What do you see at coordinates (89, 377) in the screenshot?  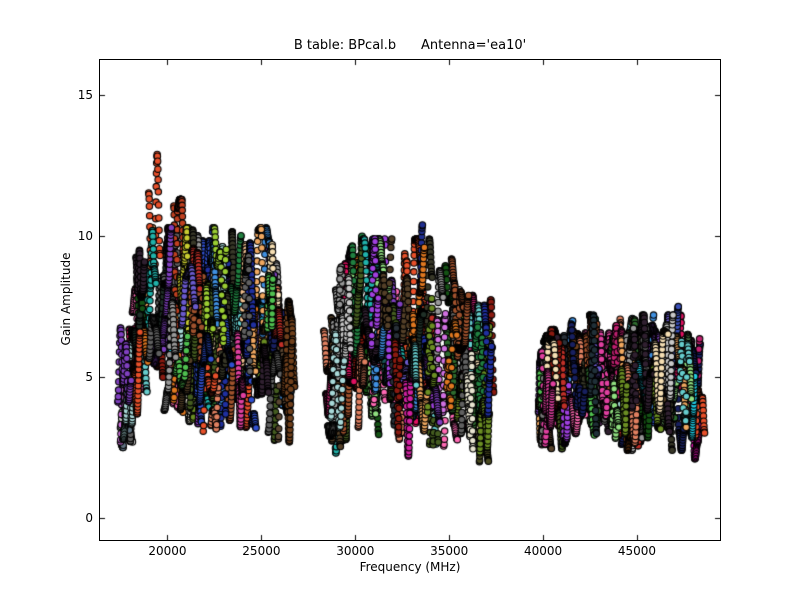 I see `y-tick-label: 5` at bounding box center [89, 377].